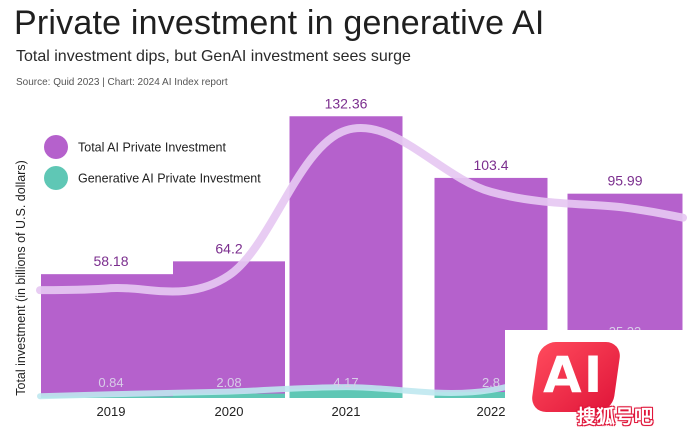 Image resolution: width=700 pixels, height=434 pixels. I want to click on legend-label-total: Total AI Private Investment, so click(152, 148).